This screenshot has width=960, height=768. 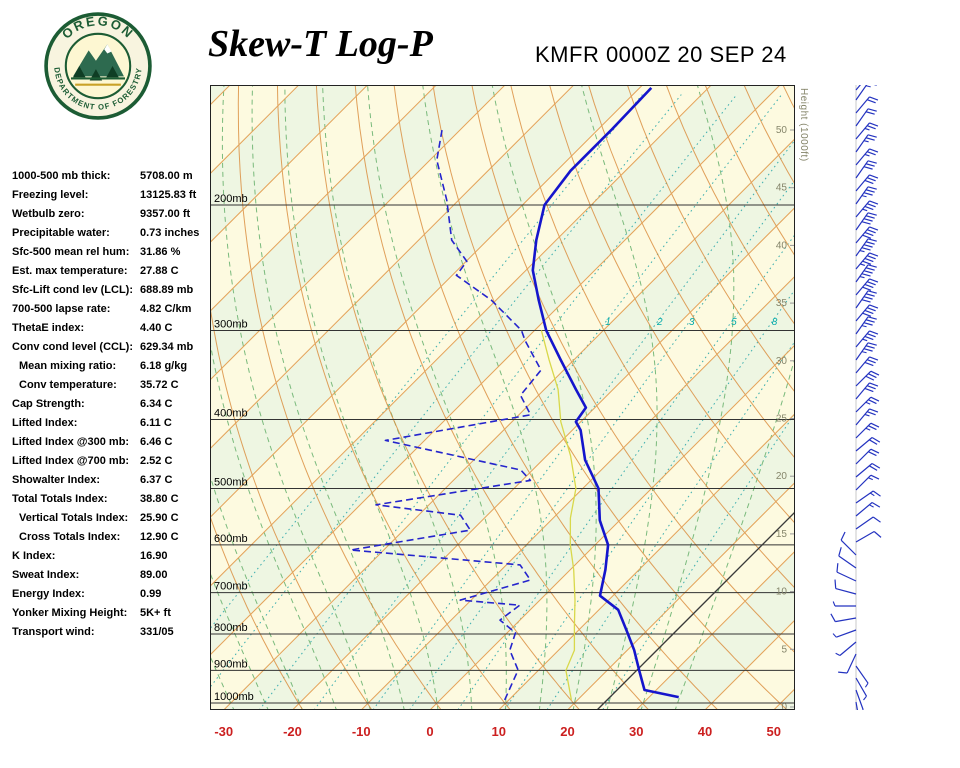 I want to click on svg-text: 400mb, so click(x=231, y=413).